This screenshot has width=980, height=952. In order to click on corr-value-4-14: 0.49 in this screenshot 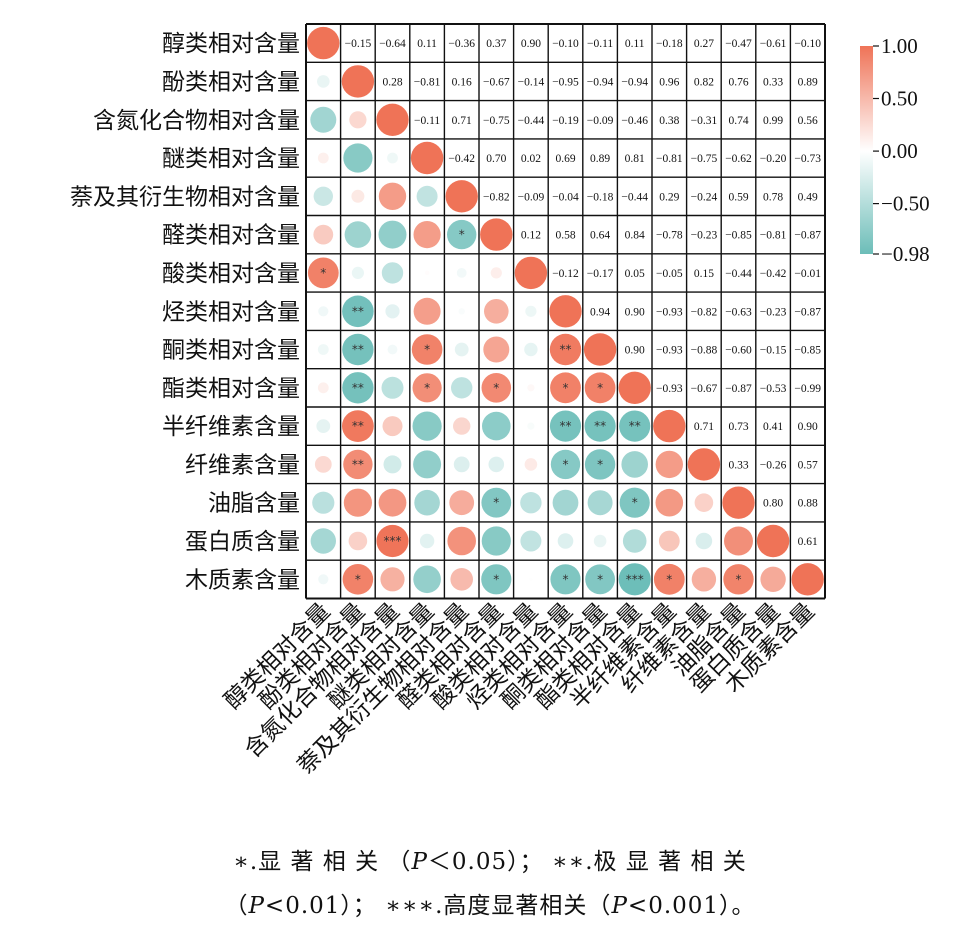, I will do `click(808, 197)`.